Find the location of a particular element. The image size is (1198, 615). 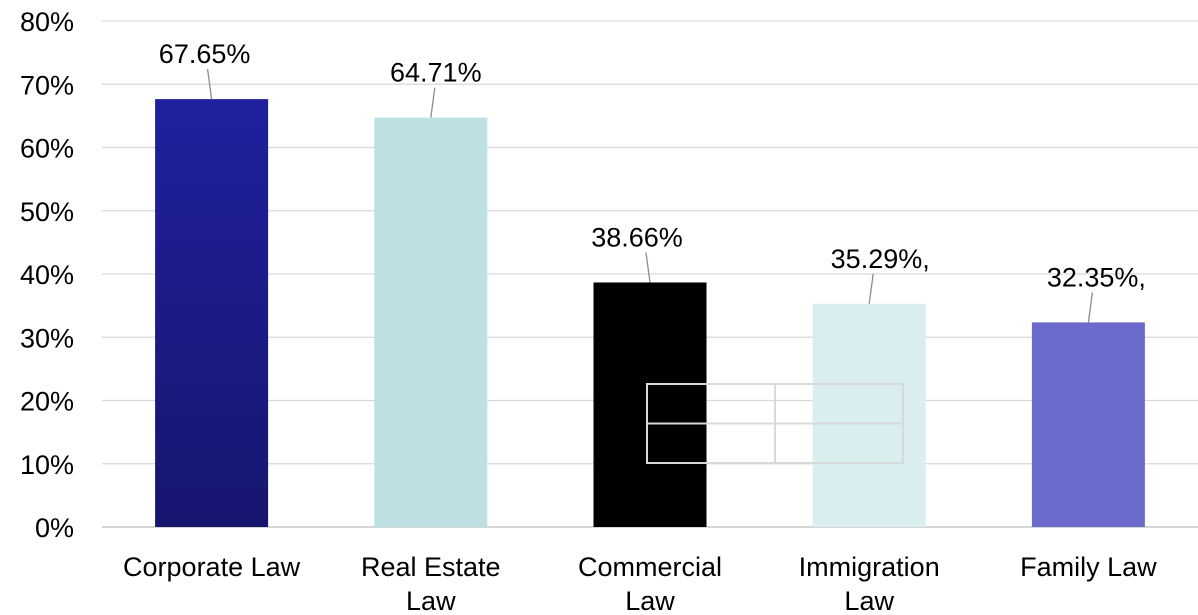

y-axis: 0% 10% 20% 30% 40% 50% 60% 70% 80% is located at coordinates (47, 275).